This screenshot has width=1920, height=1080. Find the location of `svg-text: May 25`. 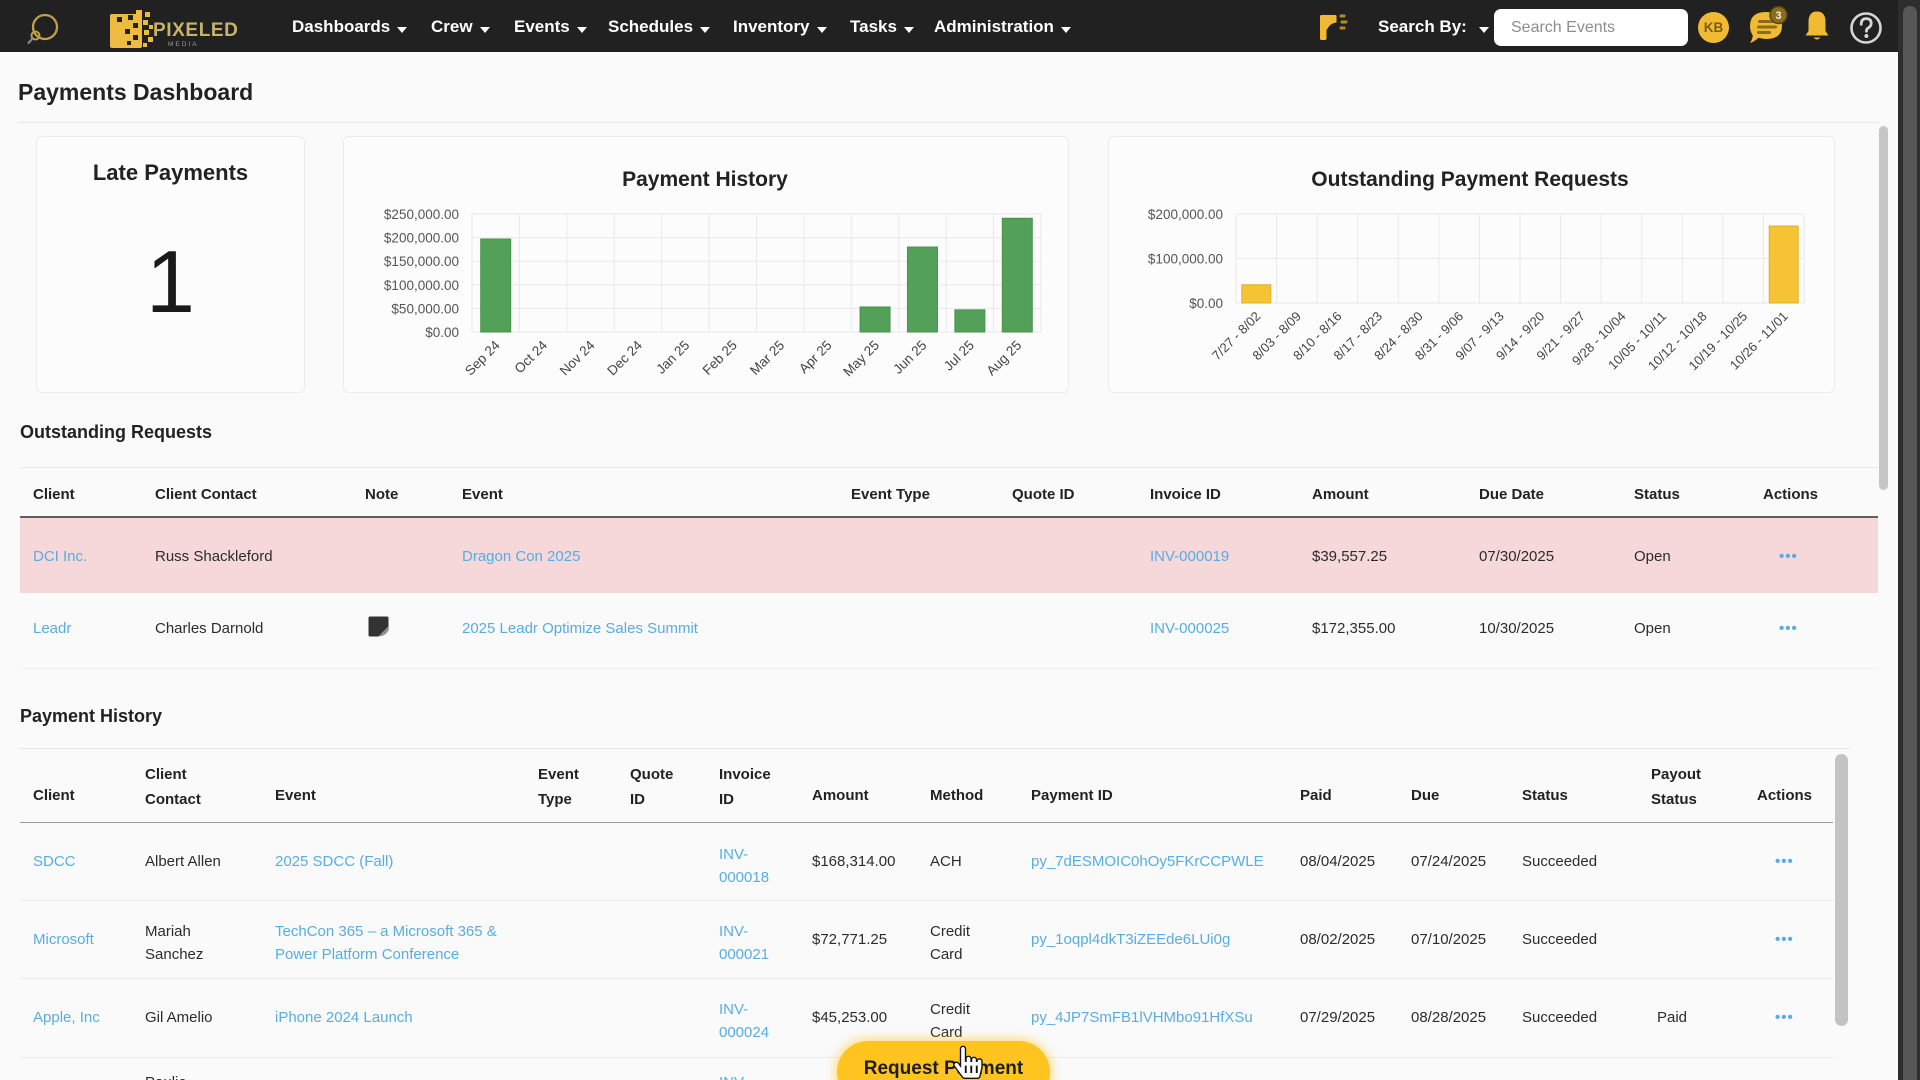

svg-text: May 25 is located at coordinates (861, 359).